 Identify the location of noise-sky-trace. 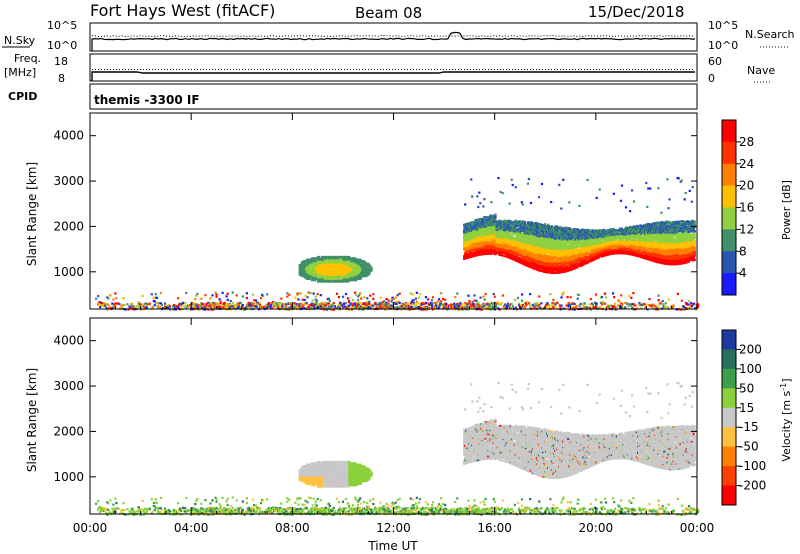
(393, 41).